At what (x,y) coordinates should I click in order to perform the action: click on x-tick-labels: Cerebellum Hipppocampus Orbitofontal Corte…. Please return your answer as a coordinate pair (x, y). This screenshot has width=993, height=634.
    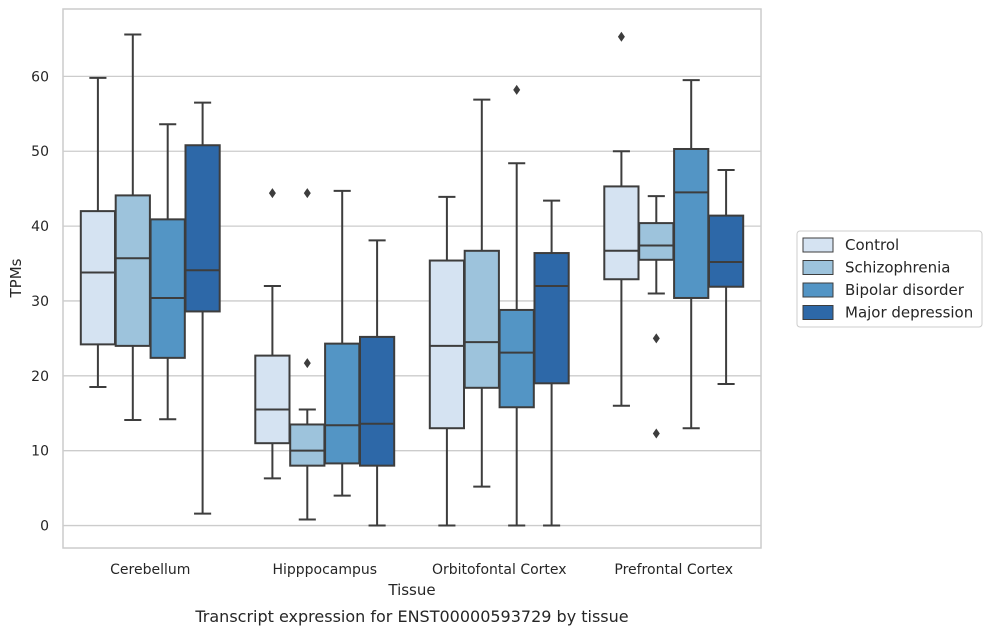
    Looking at the image, I should click on (421, 570).